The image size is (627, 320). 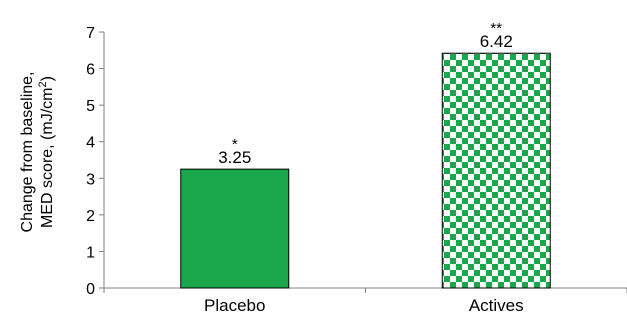 I want to click on y-axis-label-line2: MED score, (mJ/cm2), so click(x=46, y=152).